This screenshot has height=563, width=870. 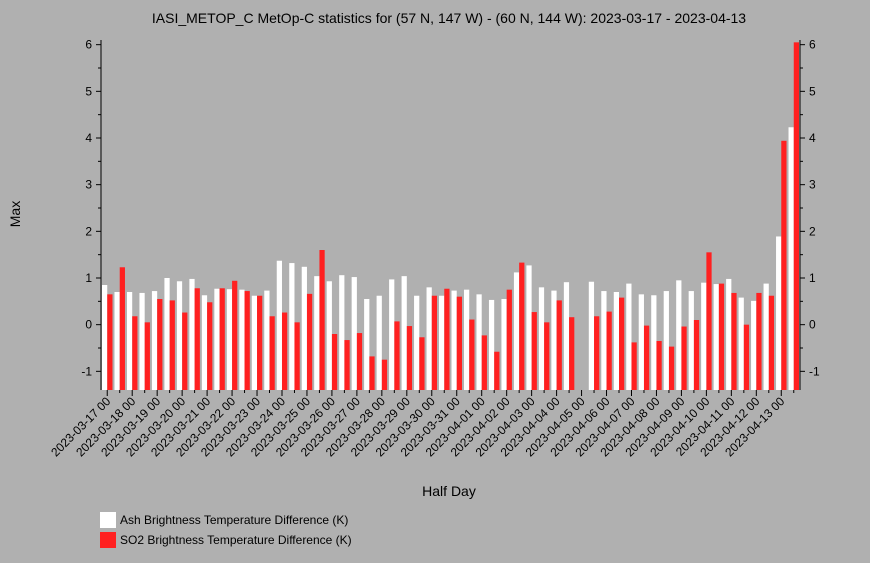 What do you see at coordinates (812, 278) in the screenshot?
I see `y-tick-label-right: 1` at bounding box center [812, 278].